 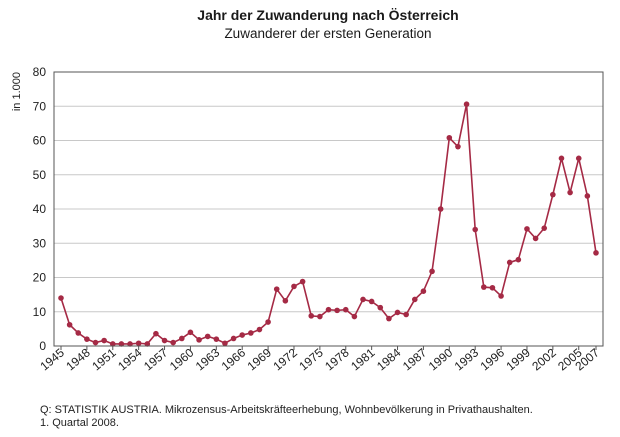 What do you see at coordinates (441, 359) in the screenshot?
I see `x-tick-label: 1990` at bounding box center [441, 359].